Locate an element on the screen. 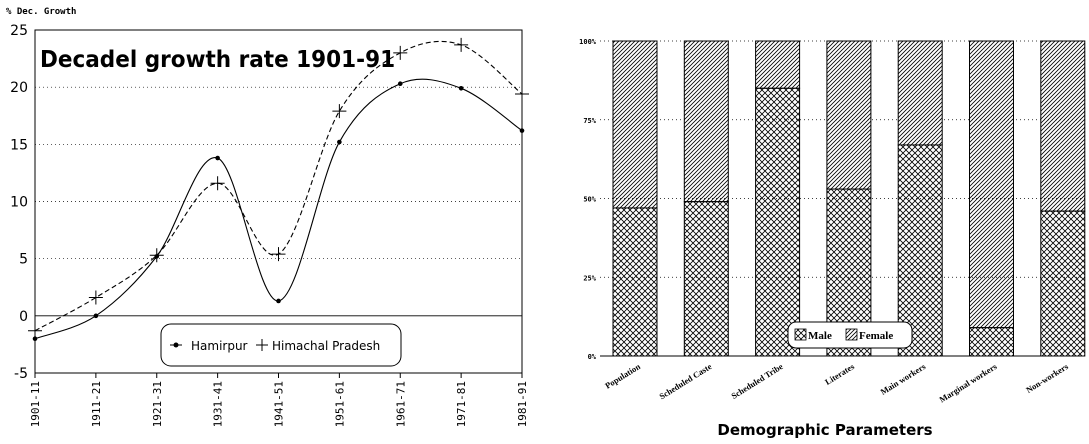 The width and height of the screenshot is (1089, 444). y-tick-label: 15 is located at coordinates (19, 145).